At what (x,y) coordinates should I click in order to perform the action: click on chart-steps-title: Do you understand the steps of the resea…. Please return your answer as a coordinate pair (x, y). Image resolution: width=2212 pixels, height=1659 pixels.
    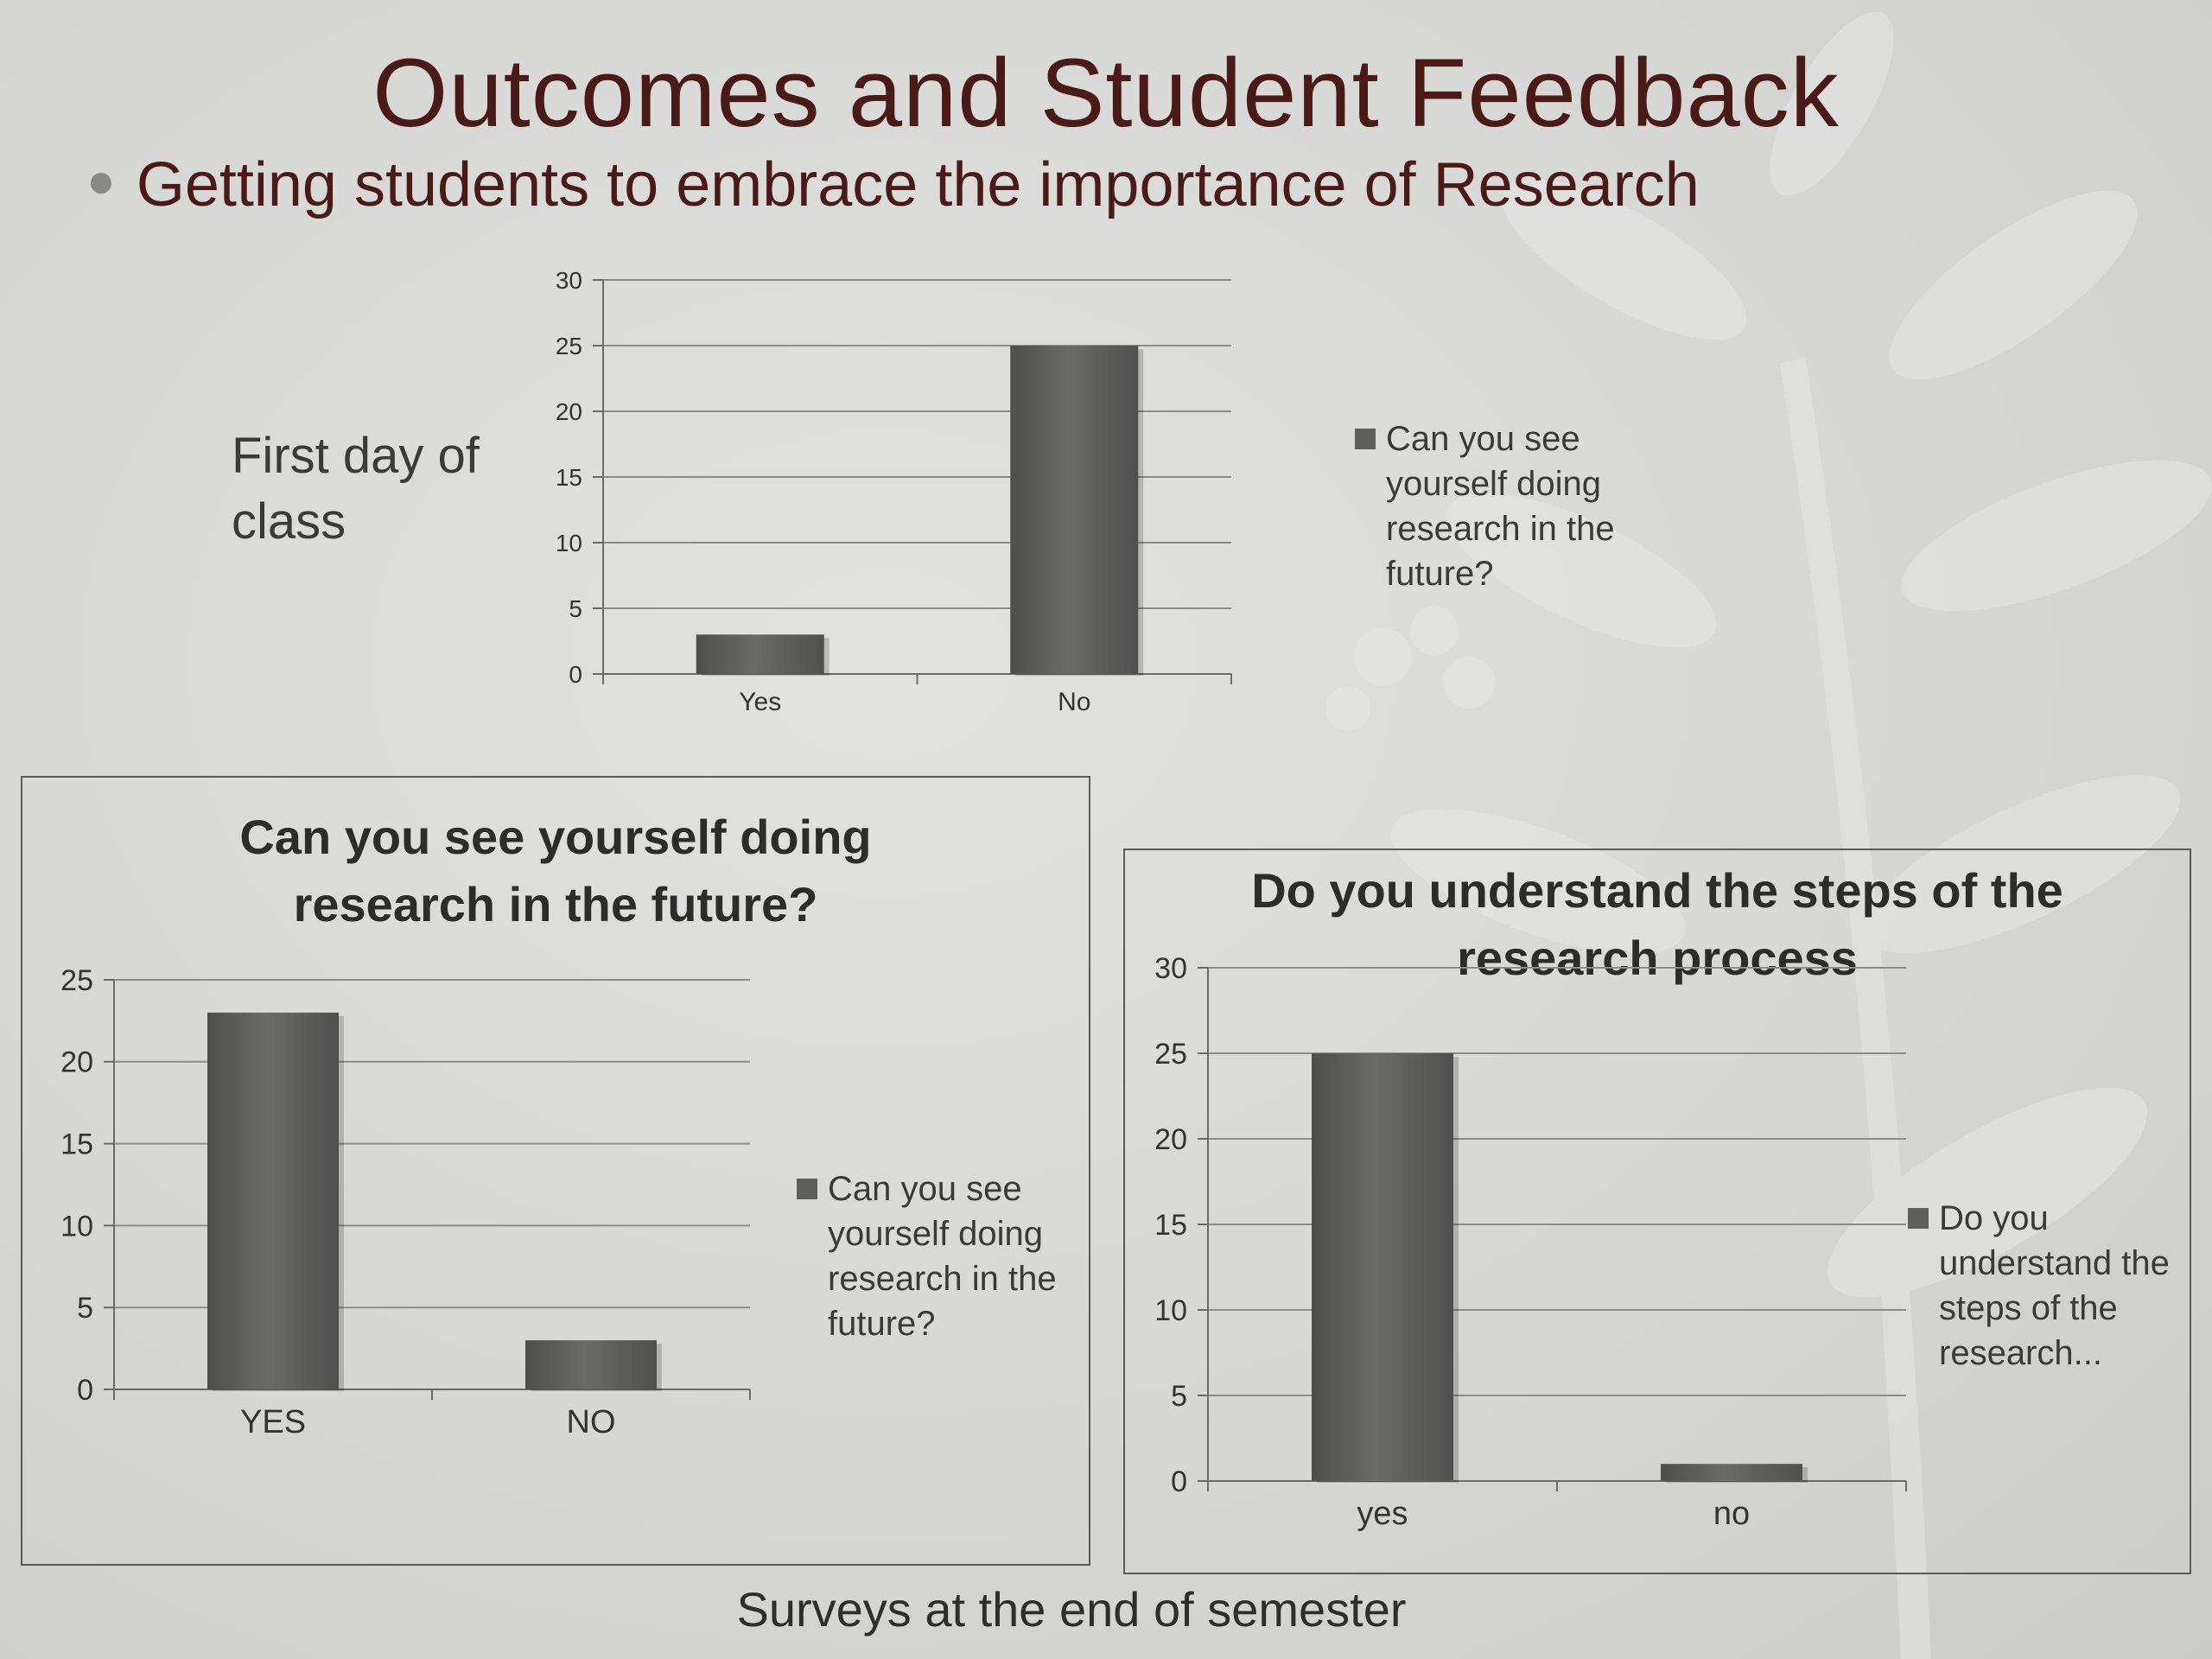
    Looking at the image, I should click on (1657, 924).